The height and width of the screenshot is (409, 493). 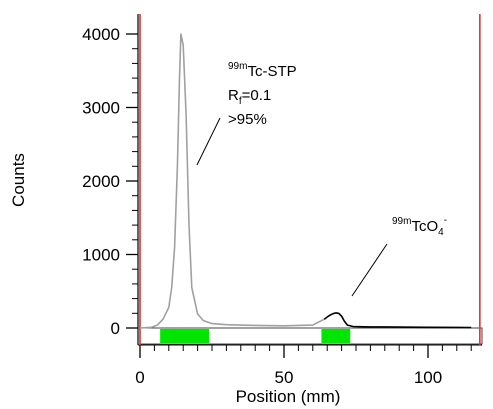 What do you see at coordinates (399, 256) in the screenshot?
I see `annotation-tco4: 99mTcO4-` at bounding box center [399, 256].